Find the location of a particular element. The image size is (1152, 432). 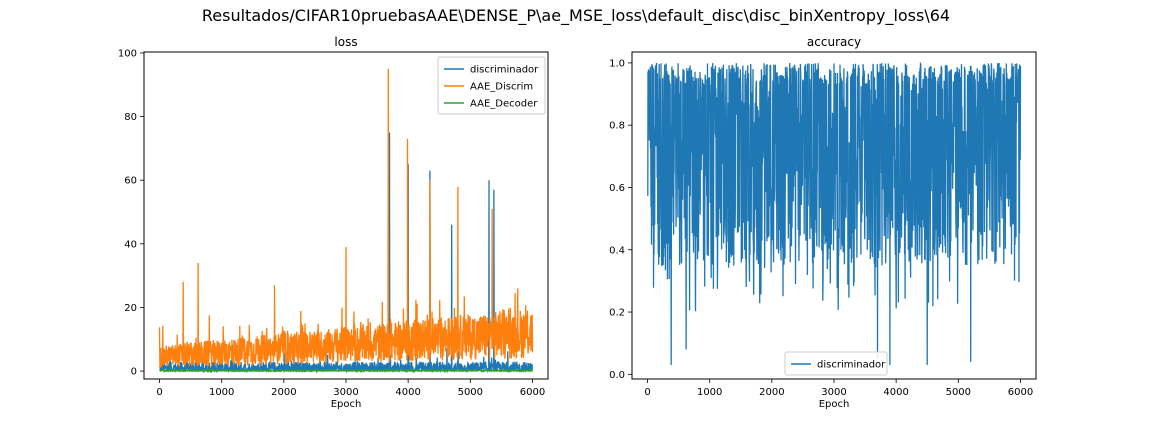

loss-plot-title: loss is located at coordinates (345, 42).